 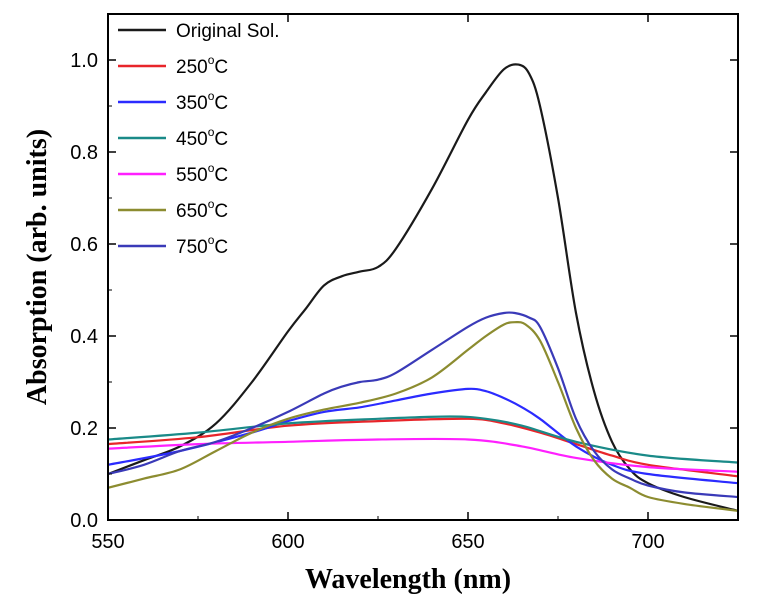 I want to click on legend-label-2: 350oC, so click(x=202, y=101).